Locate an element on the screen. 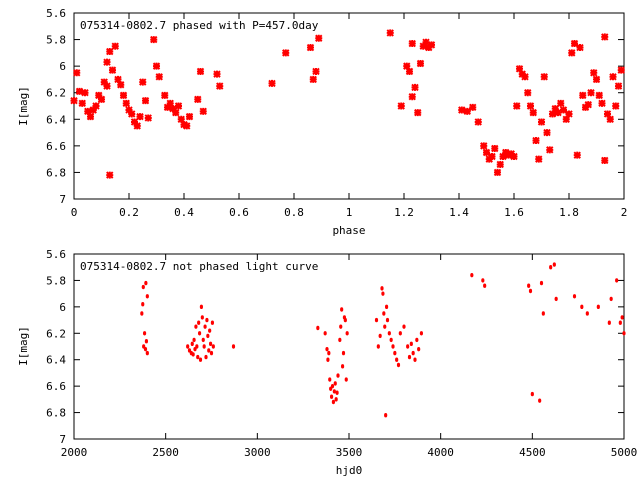 The height and width of the screenshot is (480, 640). x-axis-label: phase is located at coordinates (348, 230).